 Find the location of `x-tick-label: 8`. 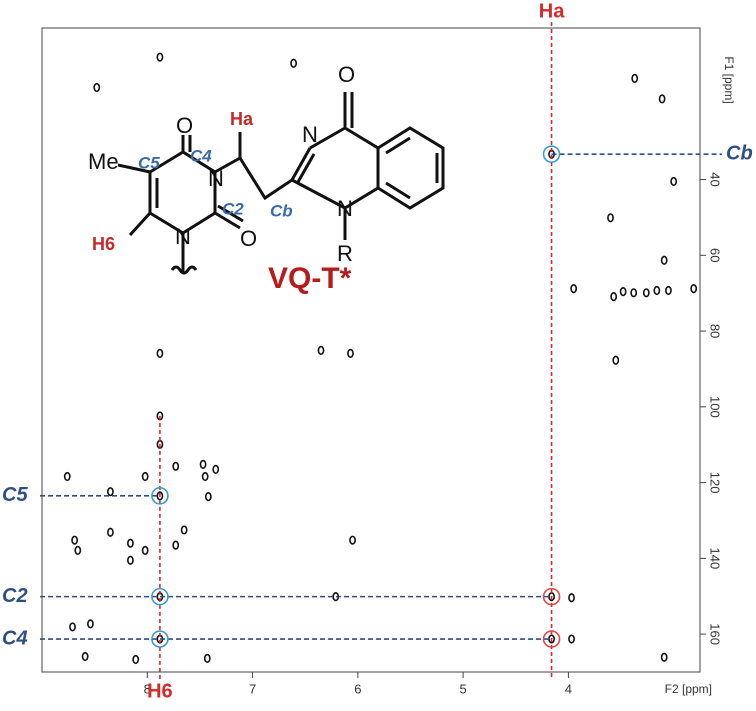

x-tick-label: 8 is located at coordinates (147, 688).